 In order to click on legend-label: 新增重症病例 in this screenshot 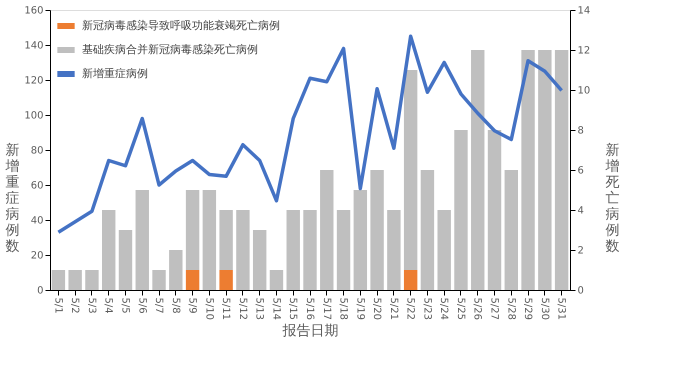, I will do `click(115, 73)`.